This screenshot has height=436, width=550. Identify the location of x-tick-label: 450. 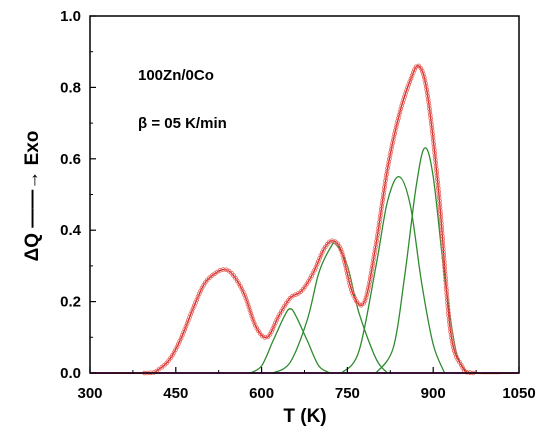
(175, 393).